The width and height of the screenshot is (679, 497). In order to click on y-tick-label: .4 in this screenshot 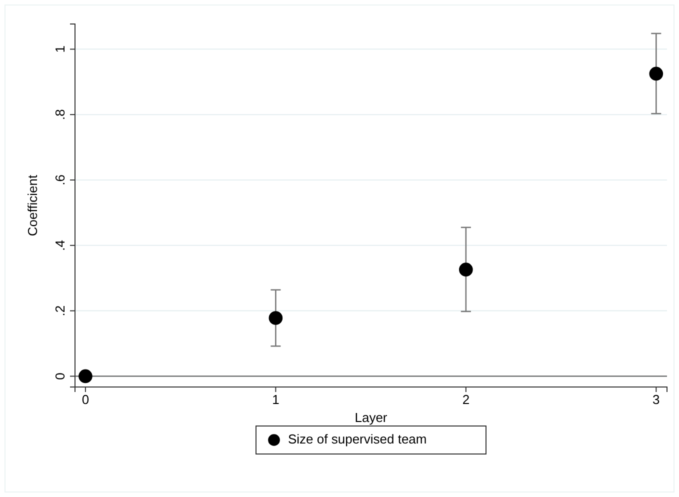, I will do `click(60, 245)`.